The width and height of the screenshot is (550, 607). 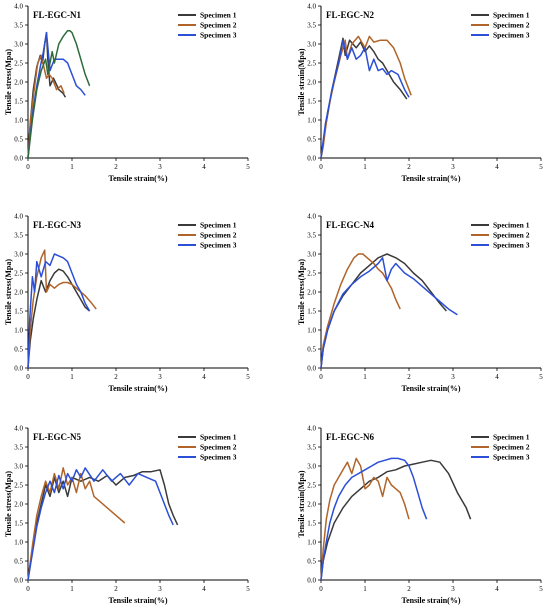 I want to click on y-axis-label: Tensile strain(Mpa), so click(x=301, y=81).